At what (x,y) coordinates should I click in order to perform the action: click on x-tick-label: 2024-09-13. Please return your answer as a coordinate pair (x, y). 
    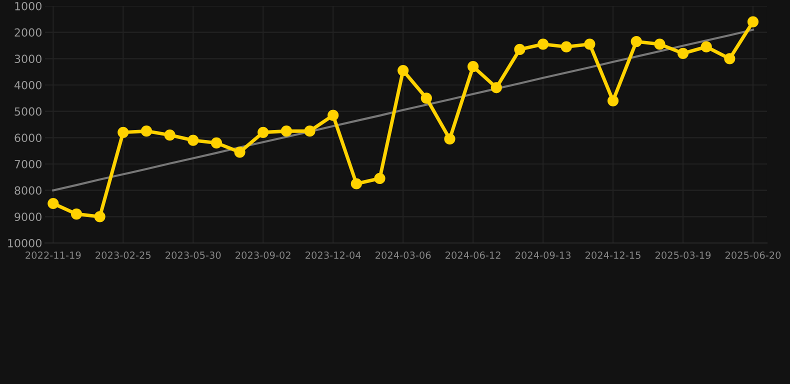
    Looking at the image, I should click on (543, 255).